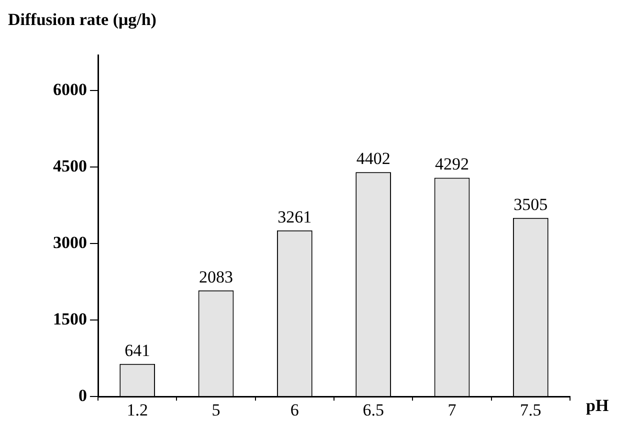 Image resolution: width=620 pixels, height=421 pixels. I want to click on y-tick-label: 3000, so click(70, 242).